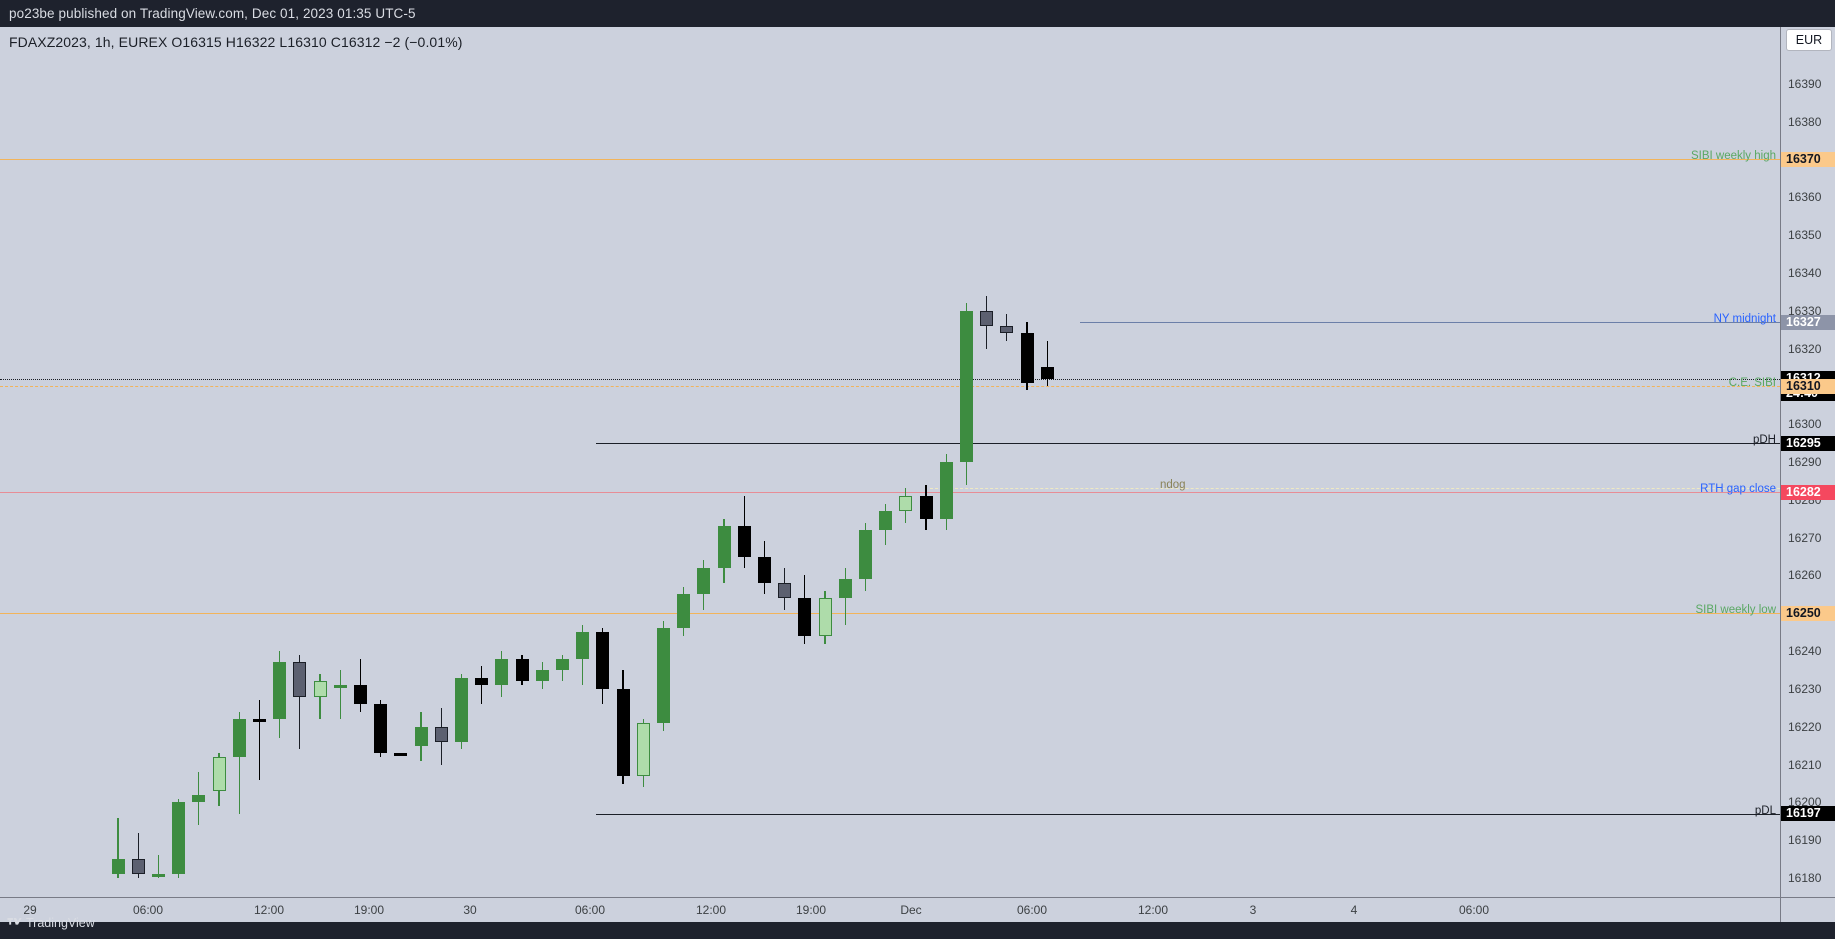 Image resolution: width=1835 pixels, height=939 pixels. Describe the element at coordinates (1173, 485) in the screenshot. I see `ndog-line-label: ndog` at that location.